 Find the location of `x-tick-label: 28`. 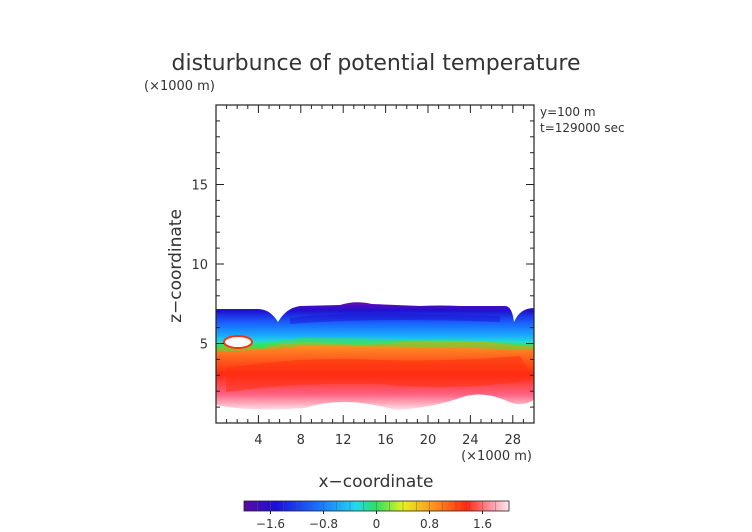

x-tick-label: 28 is located at coordinates (513, 440).